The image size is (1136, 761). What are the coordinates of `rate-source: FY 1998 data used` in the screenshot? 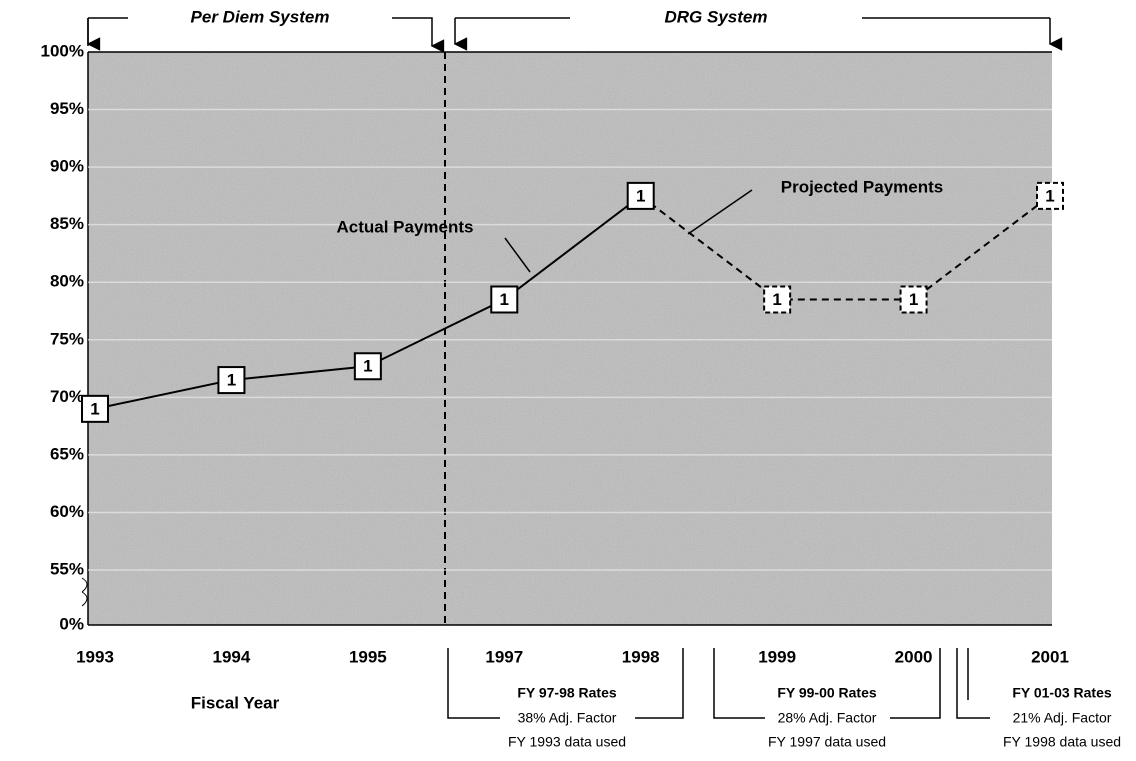 It's located at (1062, 742).